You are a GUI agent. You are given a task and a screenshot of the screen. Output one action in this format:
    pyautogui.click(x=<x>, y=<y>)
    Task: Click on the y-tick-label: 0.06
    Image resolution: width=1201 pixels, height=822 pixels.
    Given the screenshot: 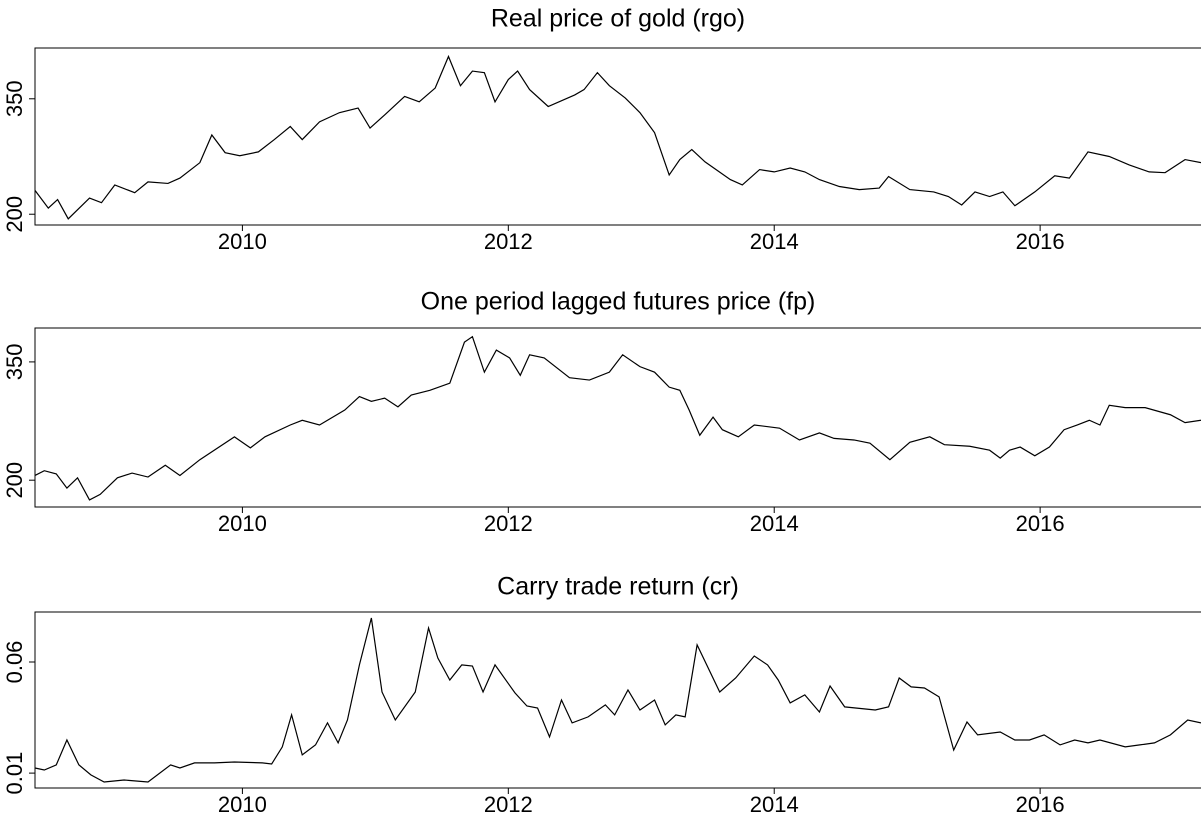 What is the action you would take?
    pyautogui.click(x=14, y=662)
    